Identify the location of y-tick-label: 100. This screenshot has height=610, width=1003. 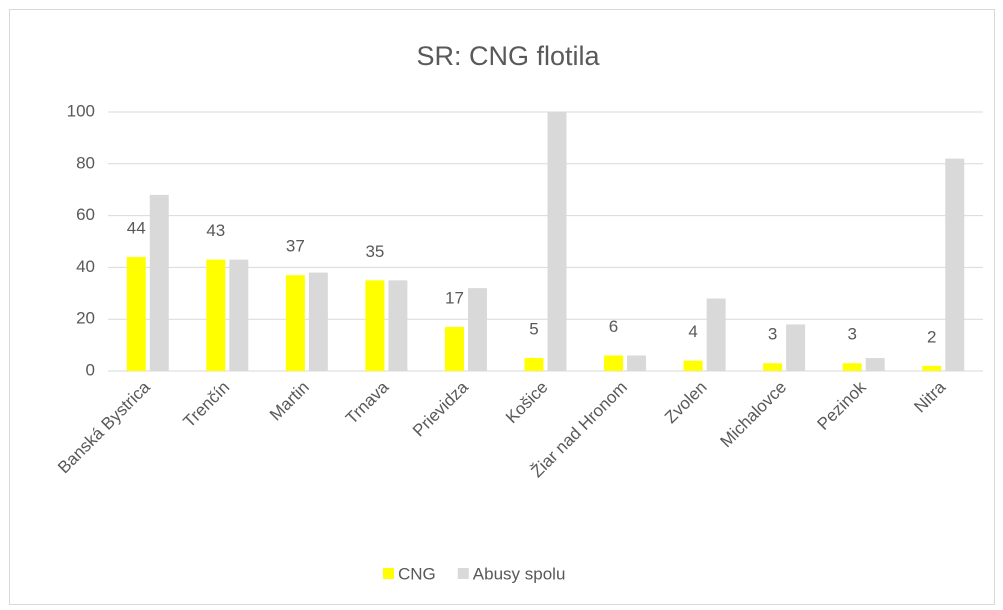
(81, 110).